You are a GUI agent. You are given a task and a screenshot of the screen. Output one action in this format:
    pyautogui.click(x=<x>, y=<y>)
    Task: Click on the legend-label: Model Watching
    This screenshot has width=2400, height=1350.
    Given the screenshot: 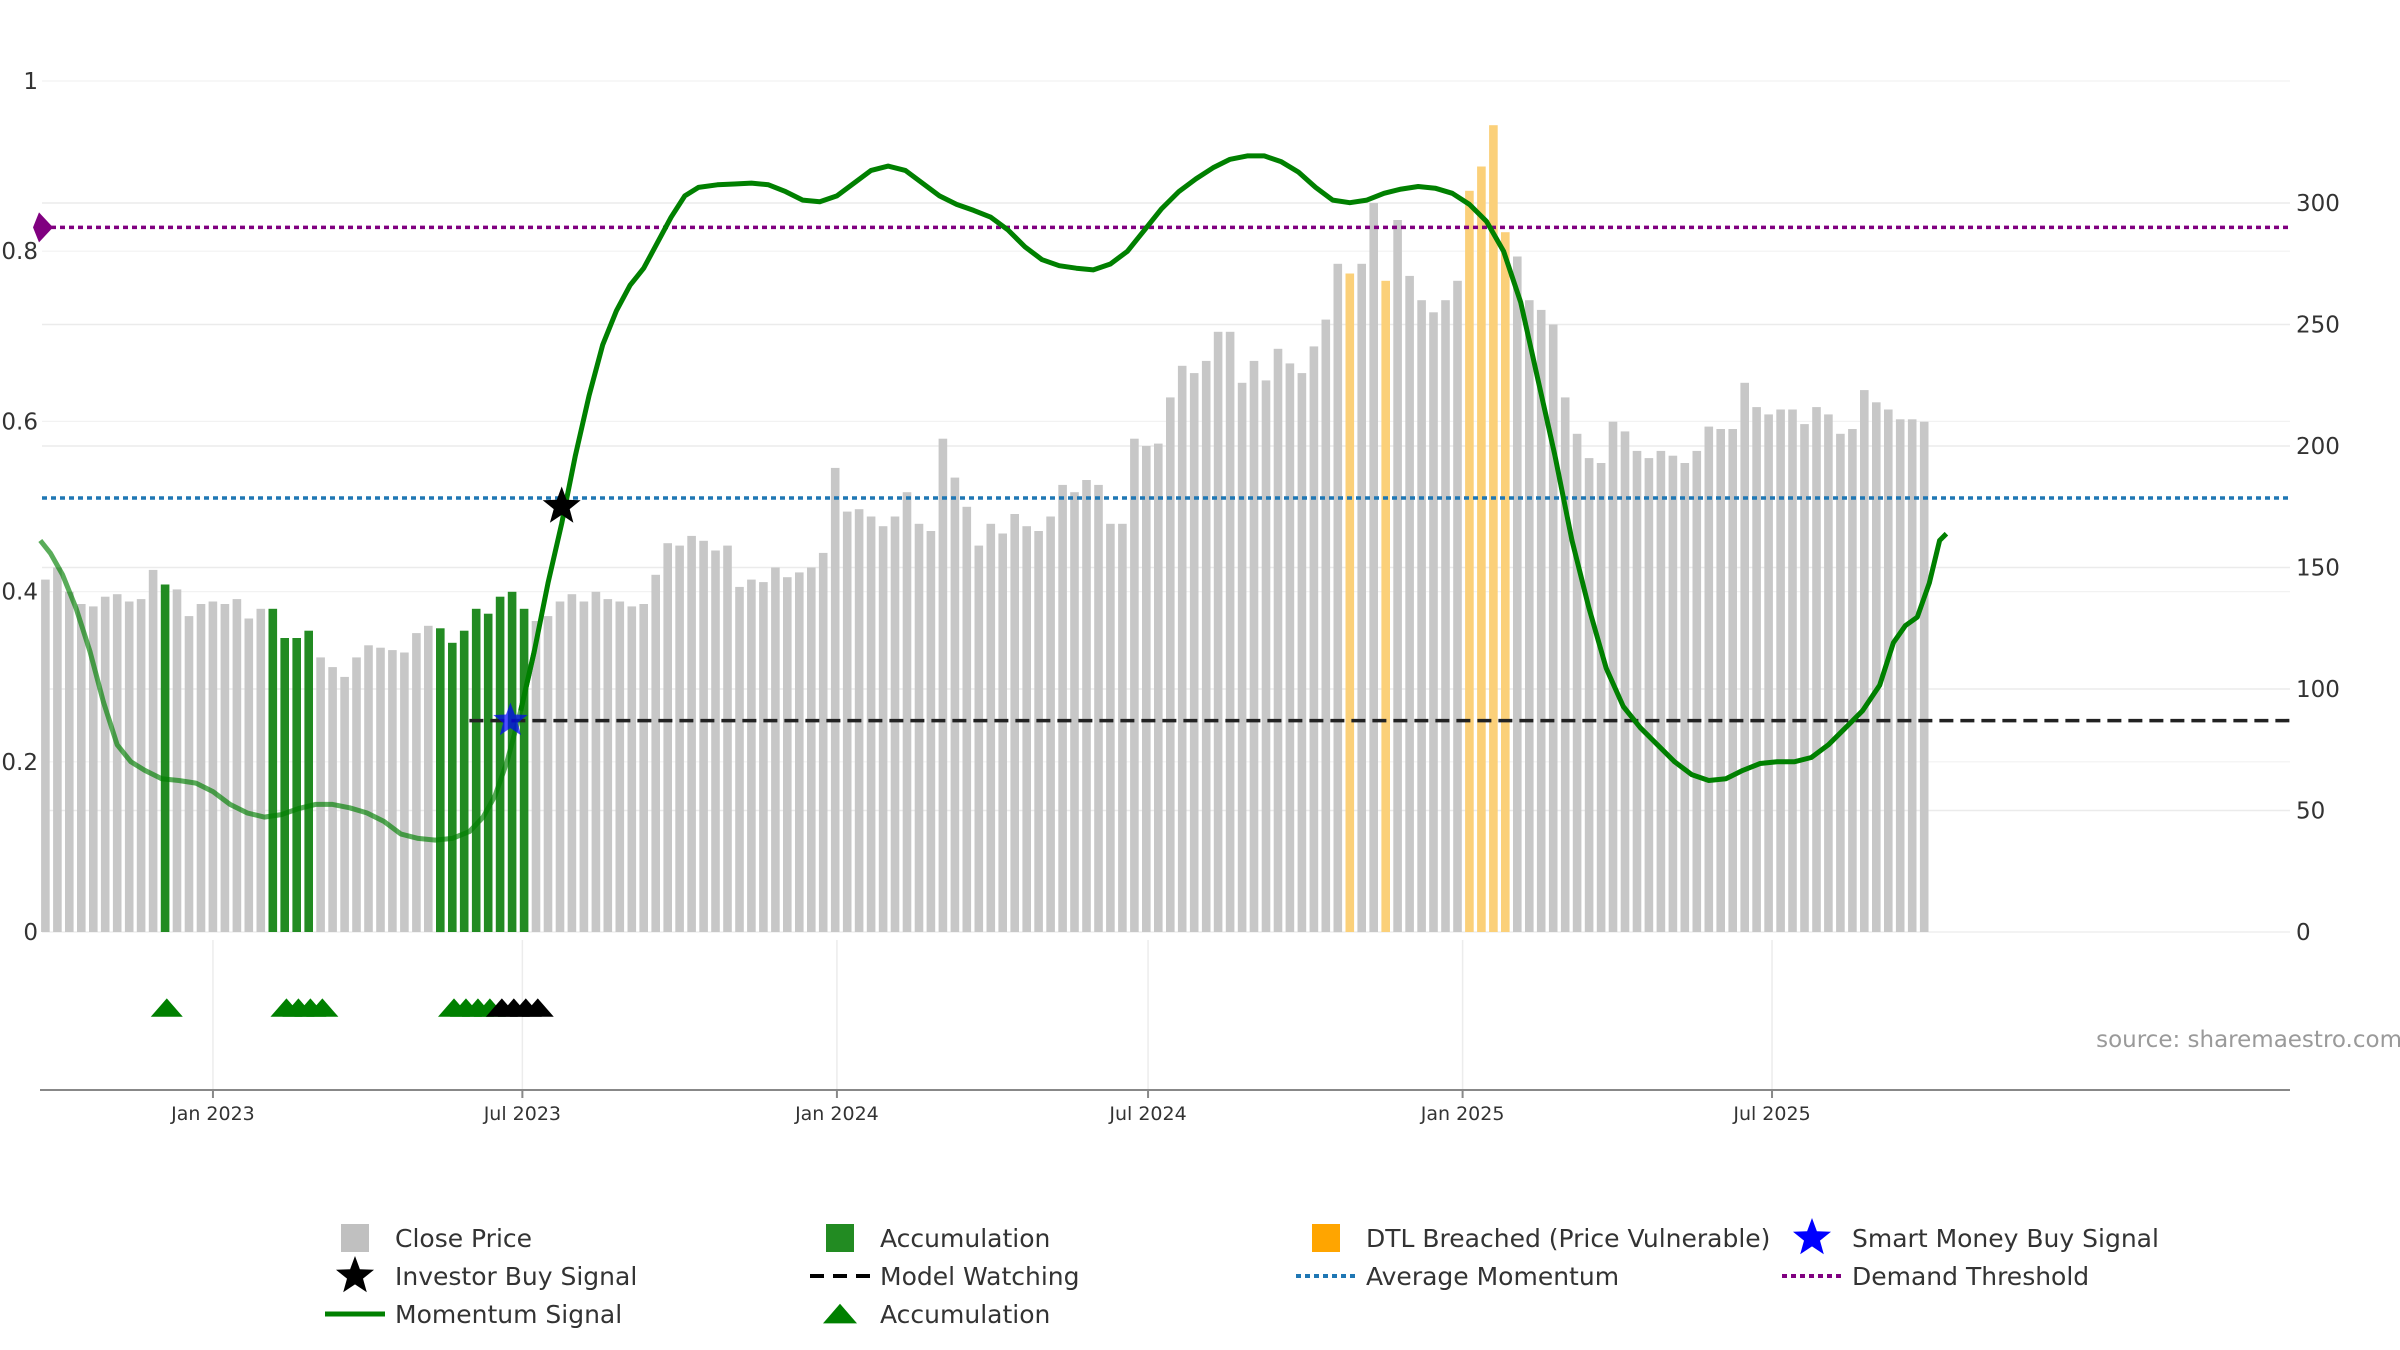 What is the action you would take?
    pyautogui.click(x=980, y=1276)
    